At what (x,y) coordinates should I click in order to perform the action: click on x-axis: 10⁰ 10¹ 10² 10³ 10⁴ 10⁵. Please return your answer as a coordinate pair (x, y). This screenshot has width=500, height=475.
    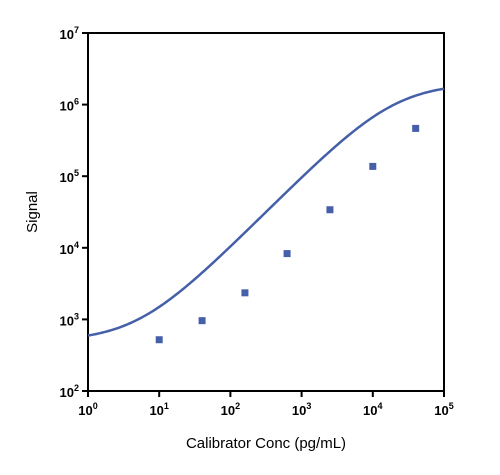
    Looking at the image, I should click on (266, 404).